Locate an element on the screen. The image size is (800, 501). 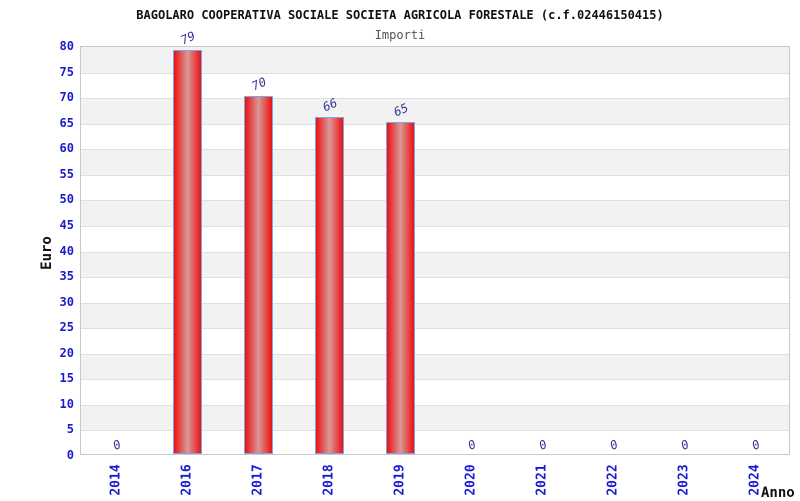
chart-subtitle: Importi is located at coordinates (400, 35).